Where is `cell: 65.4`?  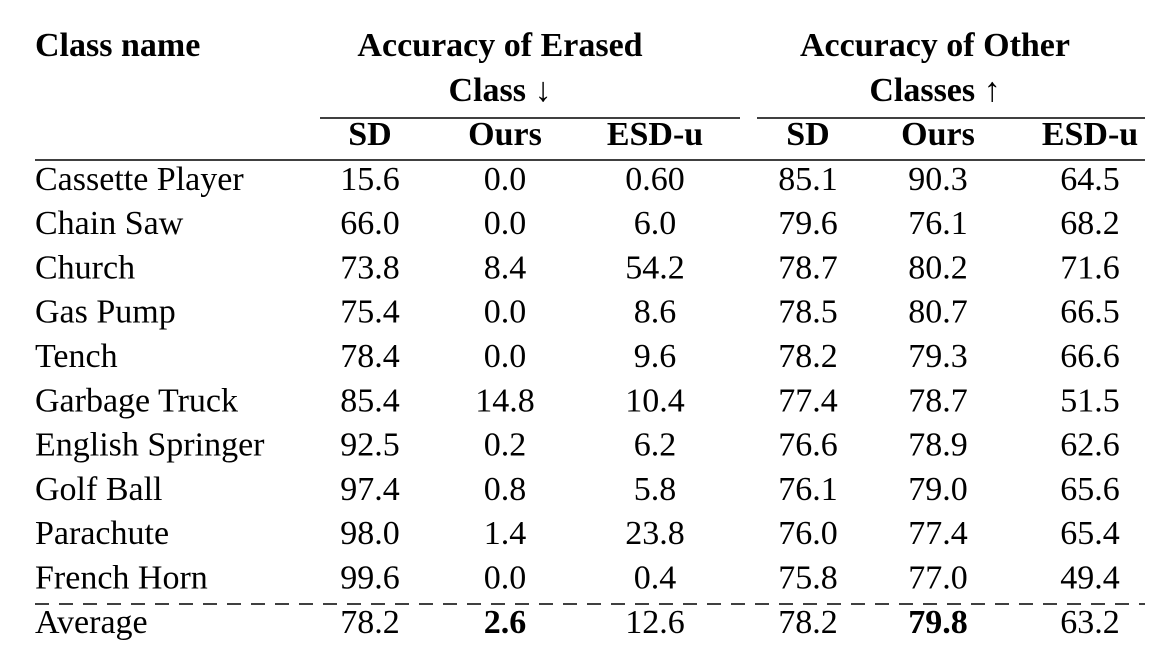
cell: 65.4 is located at coordinates (1090, 533).